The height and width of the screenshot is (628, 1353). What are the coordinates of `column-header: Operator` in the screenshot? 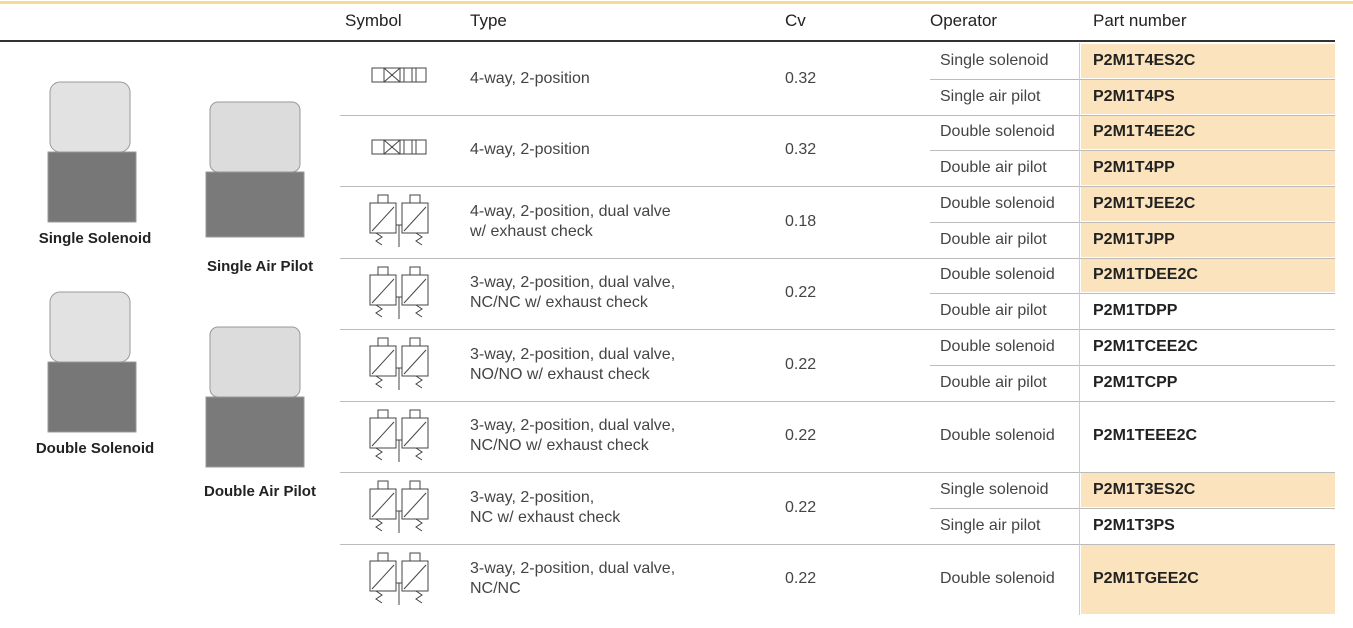 It's located at (964, 20).